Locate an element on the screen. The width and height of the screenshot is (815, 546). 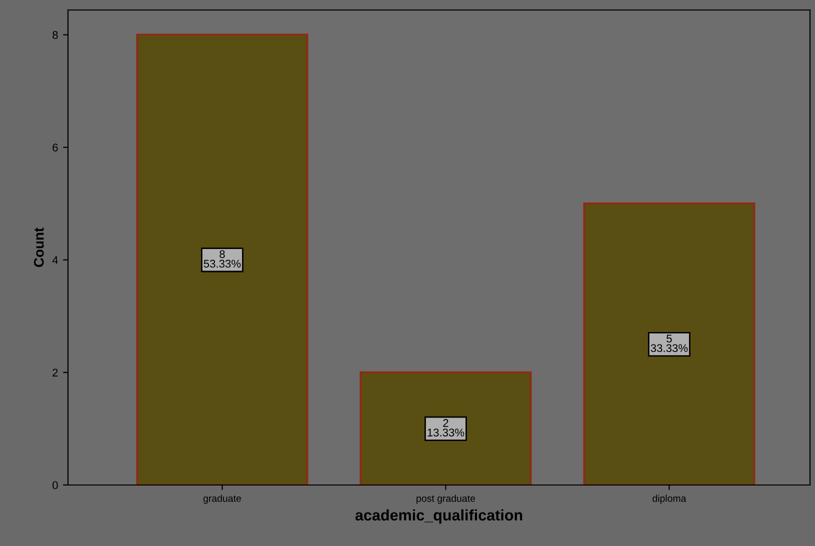
x-tick-label: post graduate is located at coordinates (446, 499).